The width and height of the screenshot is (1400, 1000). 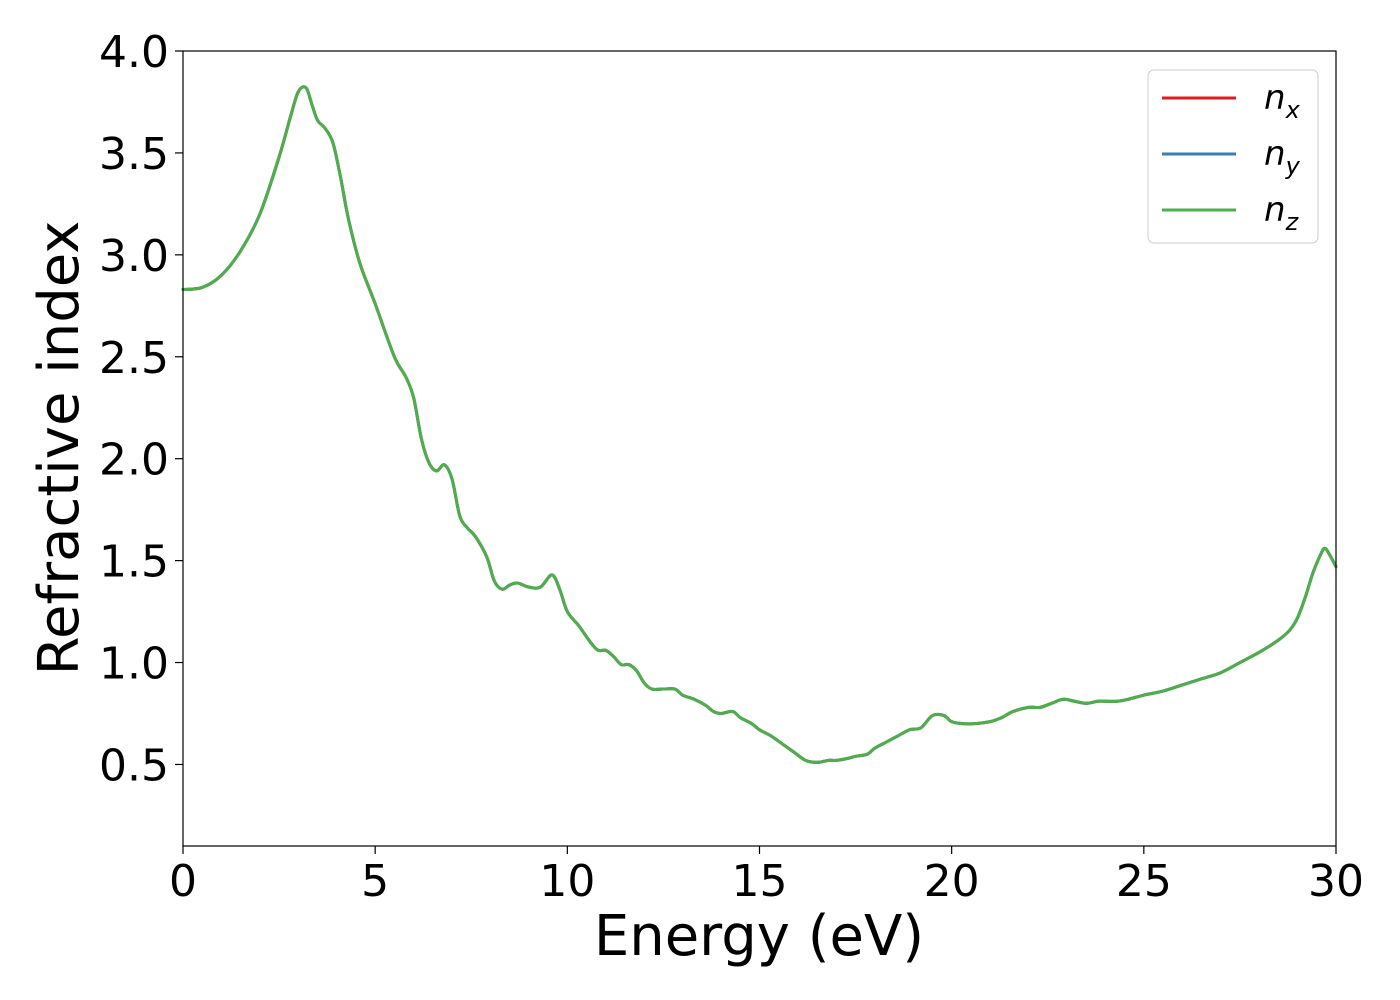 What do you see at coordinates (134, 460) in the screenshot?
I see `y-tick-label: 2.0` at bounding box center [134, 460].